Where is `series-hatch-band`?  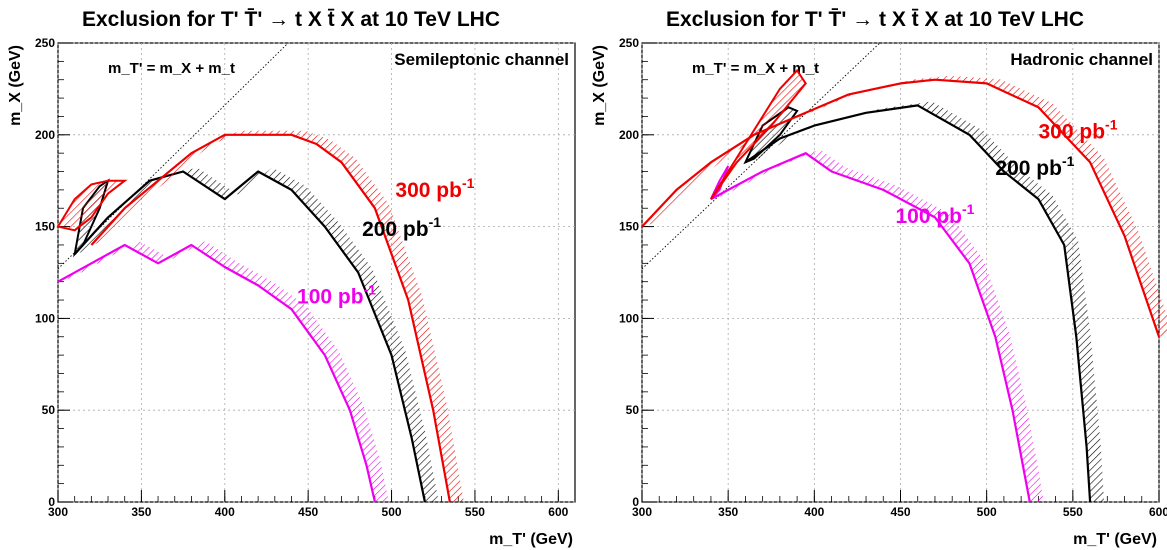 series-hatch-band is located at coordinates (223, 371).